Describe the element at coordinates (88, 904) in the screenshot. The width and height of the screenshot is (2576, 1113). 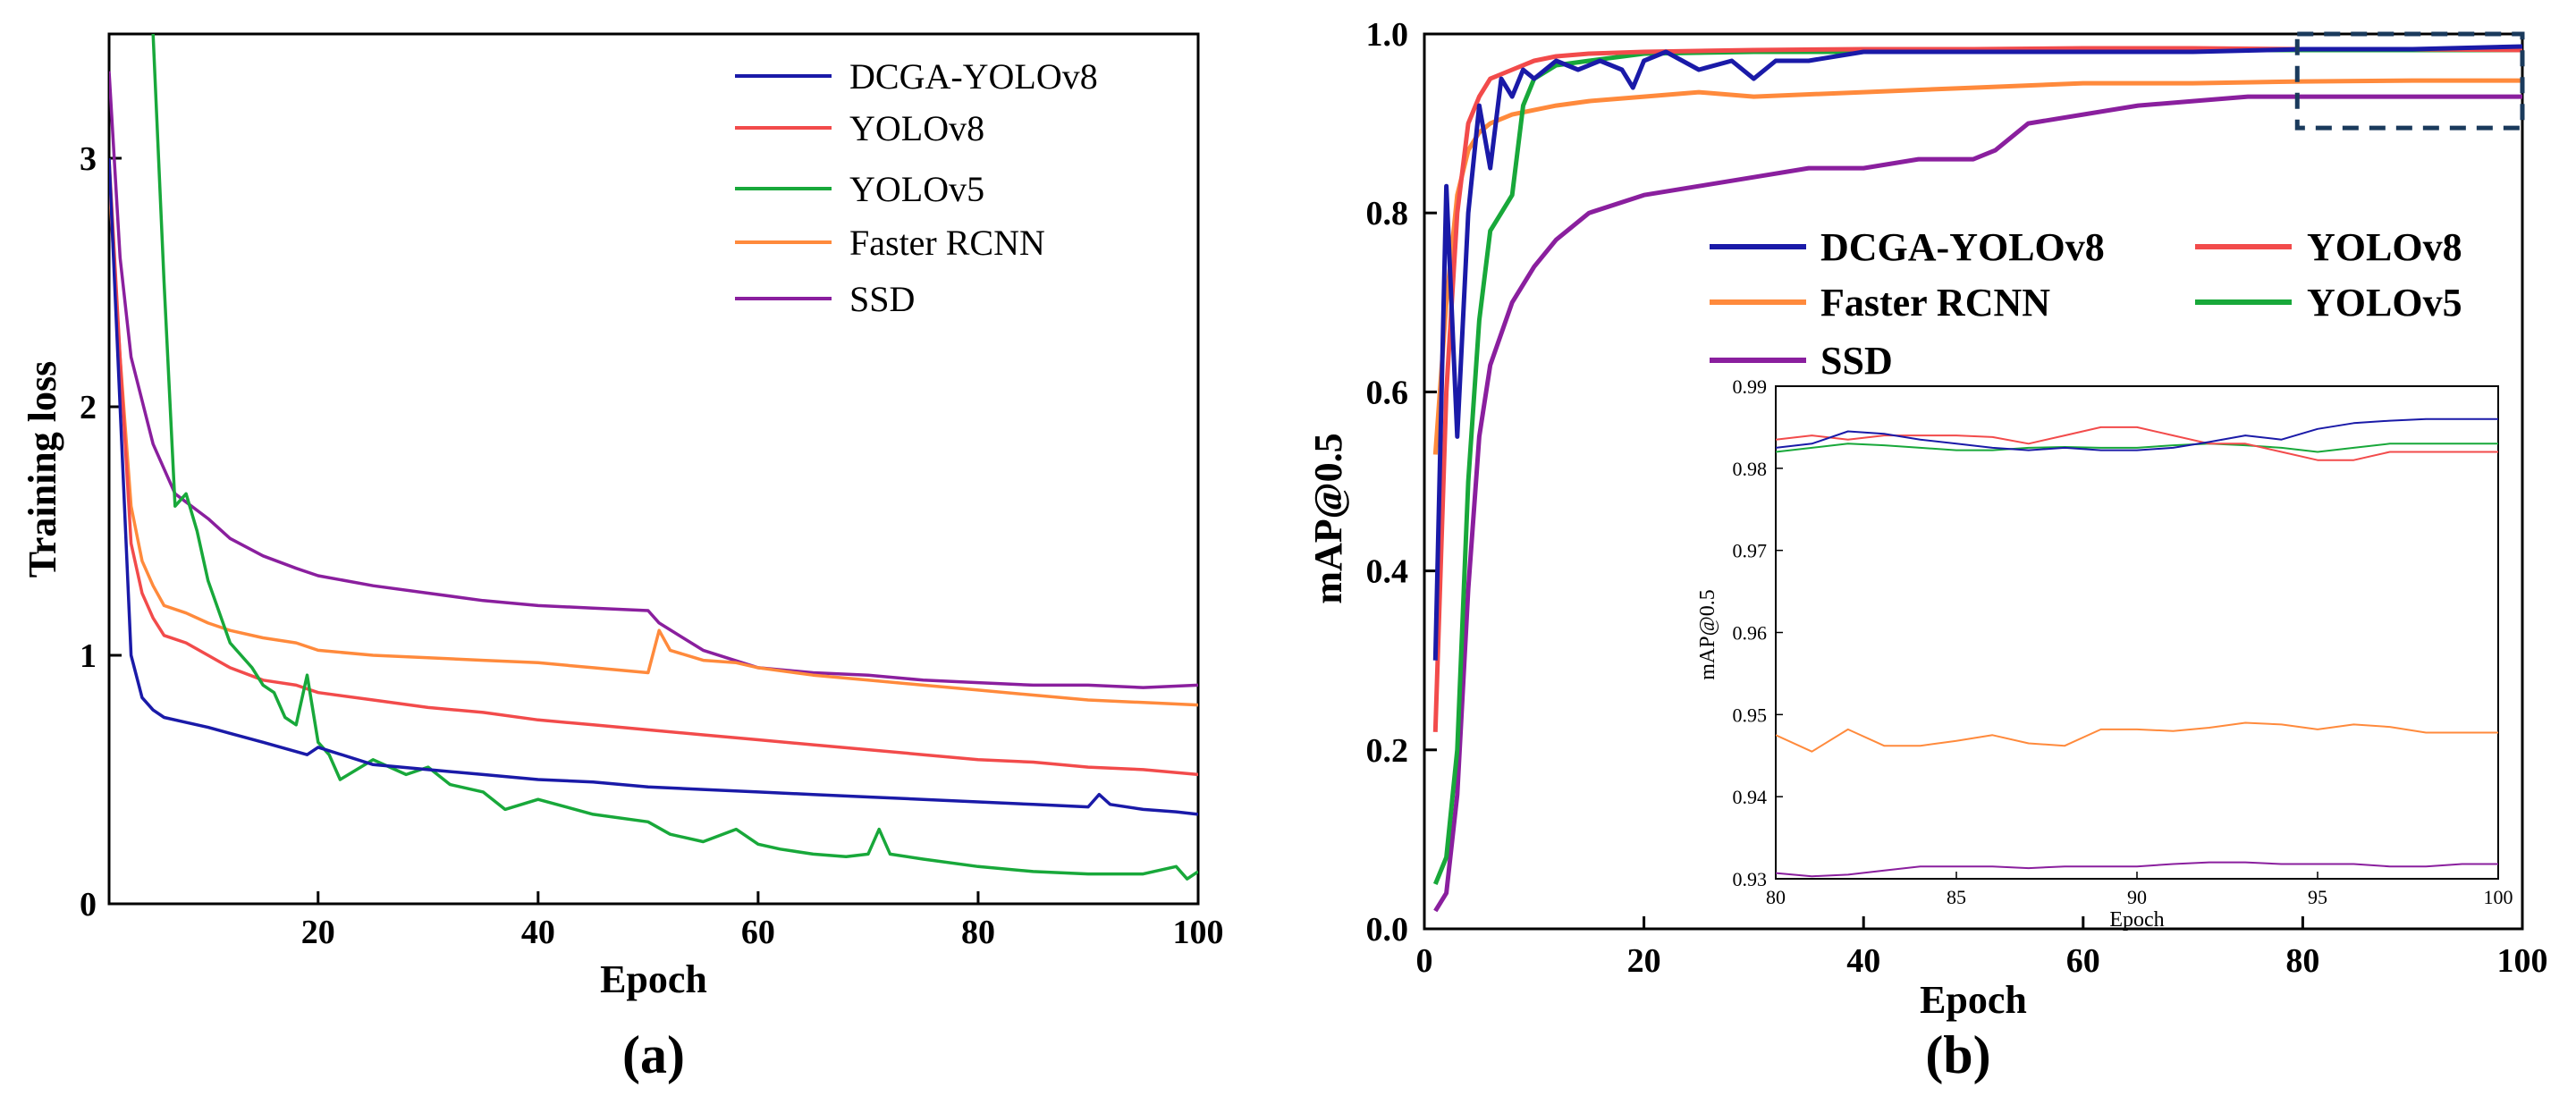
I see `y-tick-label: 0` at that location.